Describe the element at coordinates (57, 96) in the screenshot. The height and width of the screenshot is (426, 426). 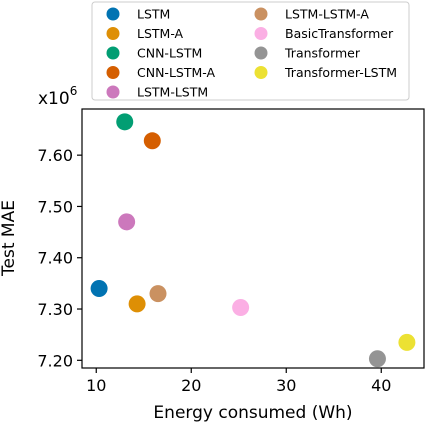
I see `y-axis-multiplier: x106` at that location.